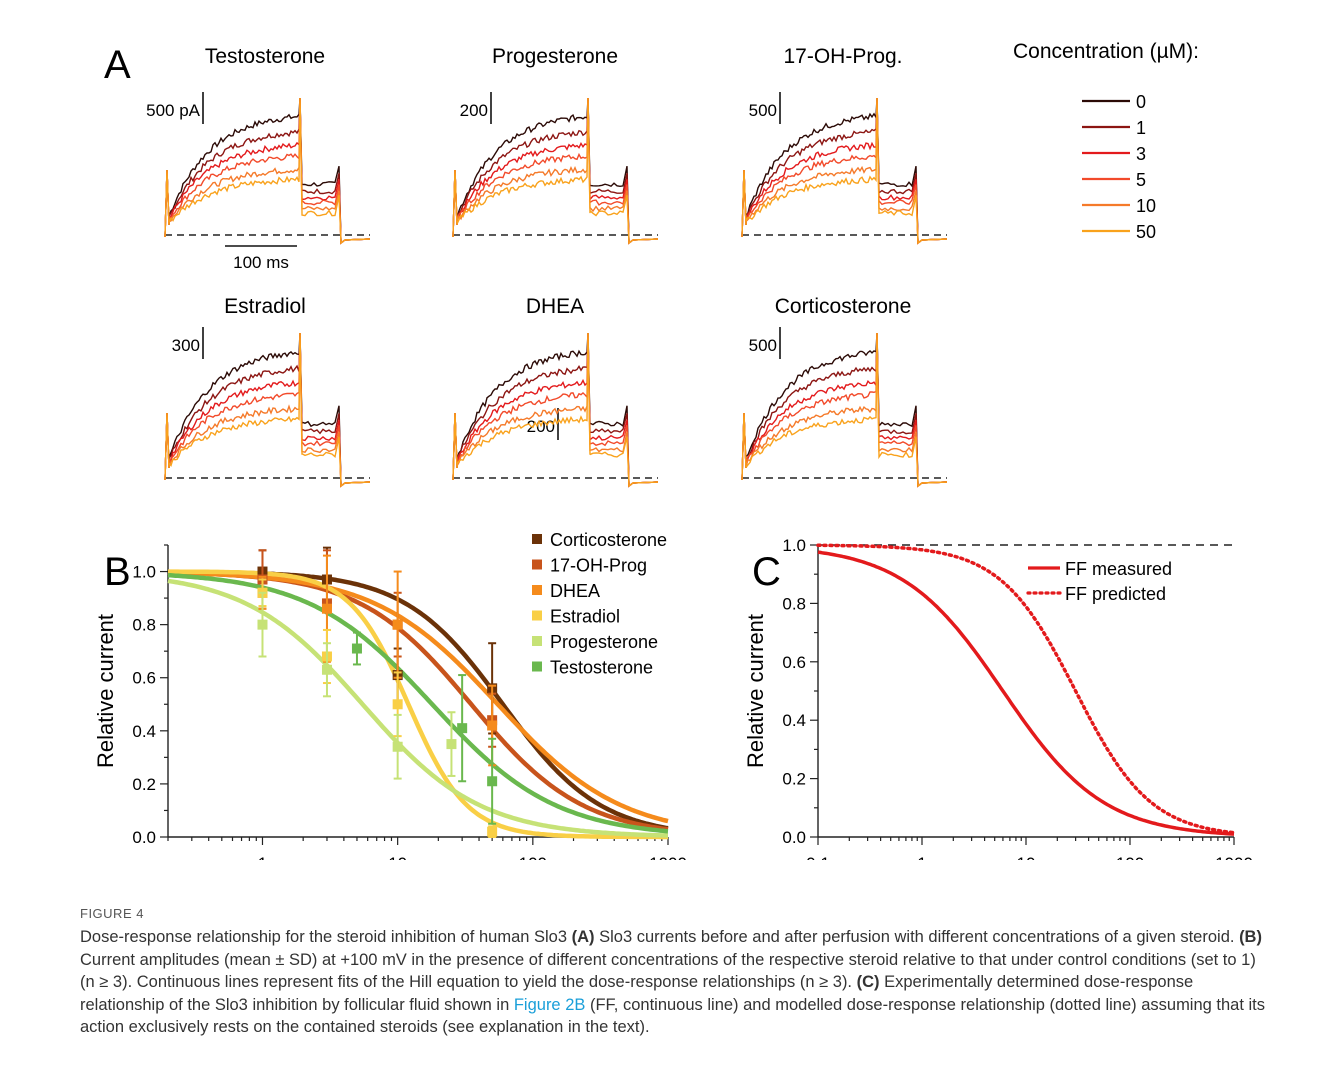  Describe the element at coordinates (173, 110) in the screenshot. I see `scale-label: 500 pA` at that location.